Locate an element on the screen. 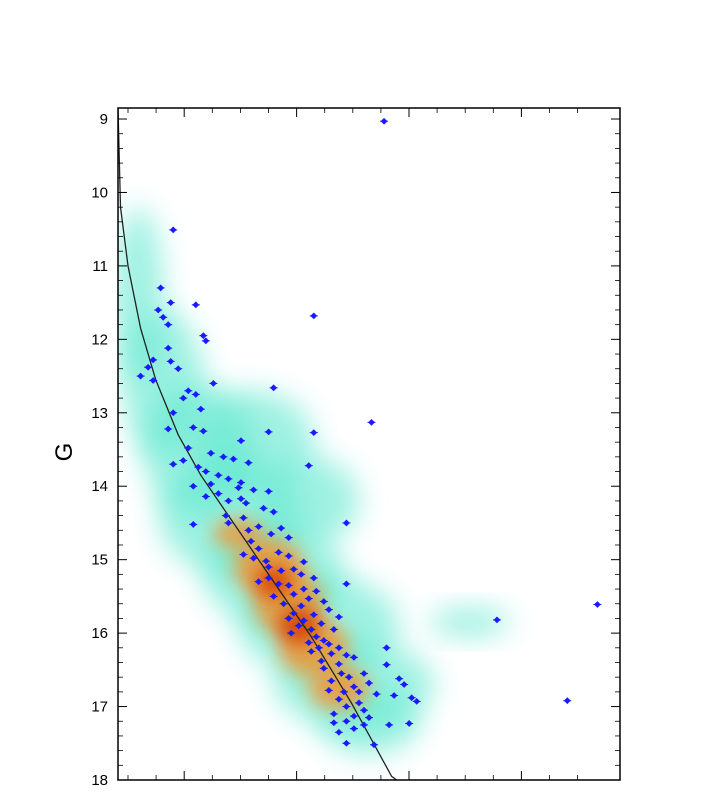 This screenshot has width=718, height=801. y-tick-label: 17 is located at coordinates (99, 707).